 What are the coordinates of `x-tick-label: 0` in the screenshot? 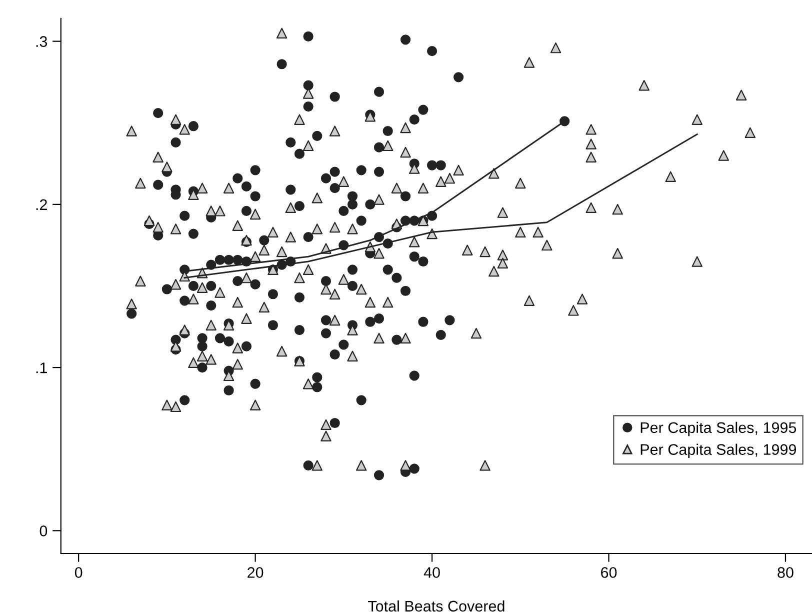 It's located at (78, 572).